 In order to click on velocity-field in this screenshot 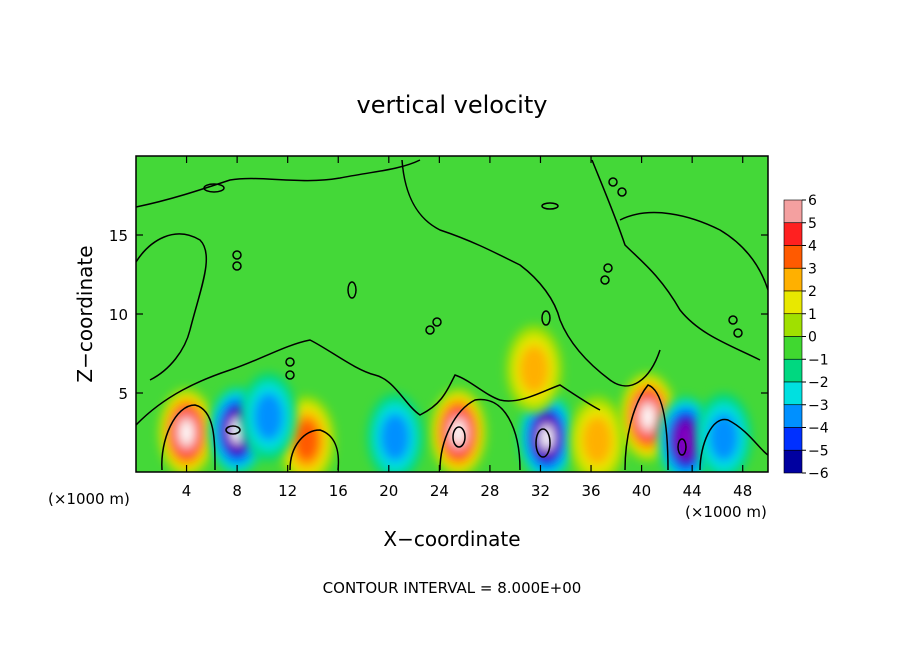, I will do `click(455, 398)`.